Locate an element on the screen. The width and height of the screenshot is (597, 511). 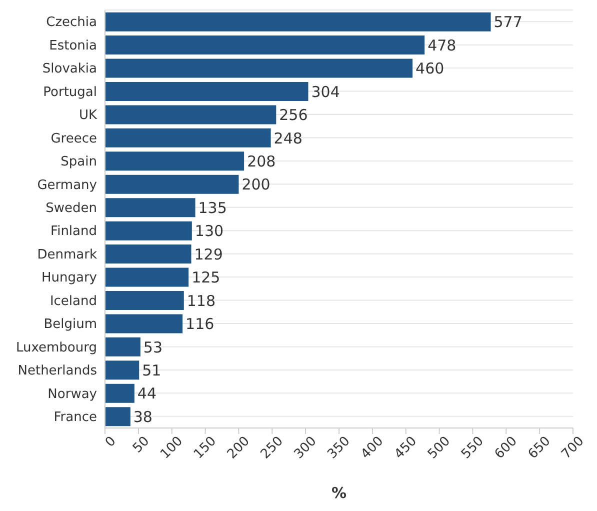
x-tick-label: 150 is located at coordinates (205, 448).